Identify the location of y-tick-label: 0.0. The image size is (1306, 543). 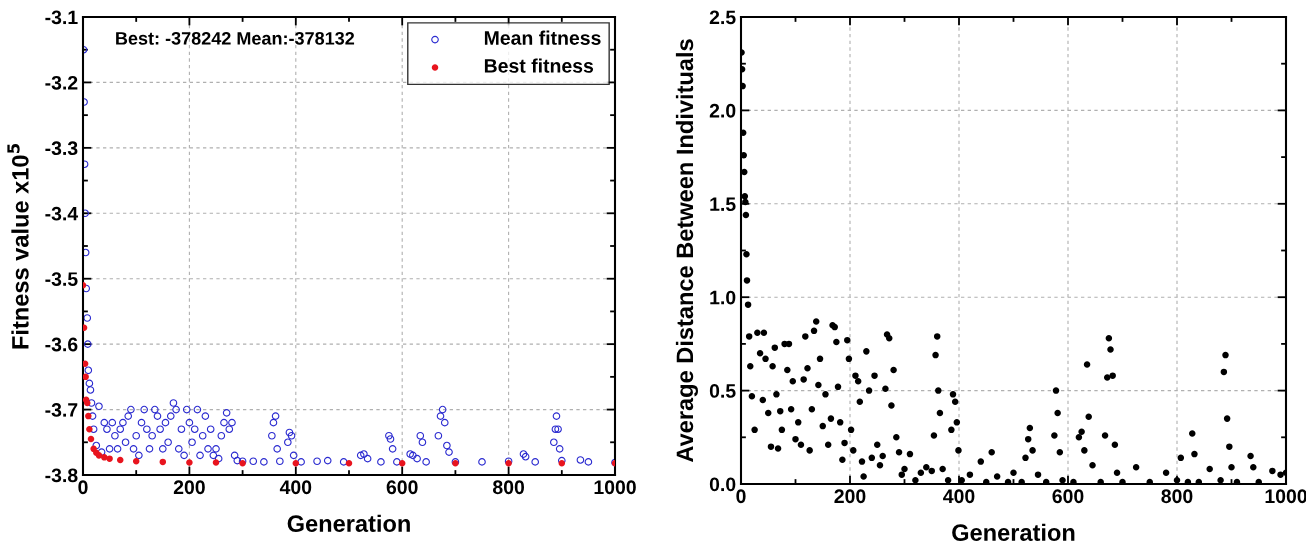
(722, 484).